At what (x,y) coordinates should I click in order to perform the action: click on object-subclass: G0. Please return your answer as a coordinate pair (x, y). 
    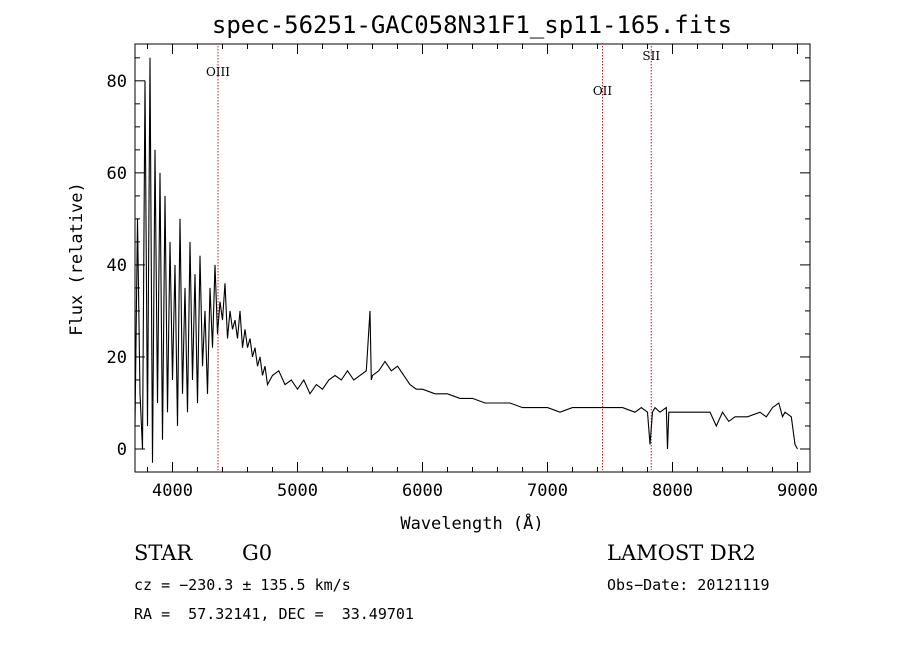
    Looking at the image, I should click on (257, 553).